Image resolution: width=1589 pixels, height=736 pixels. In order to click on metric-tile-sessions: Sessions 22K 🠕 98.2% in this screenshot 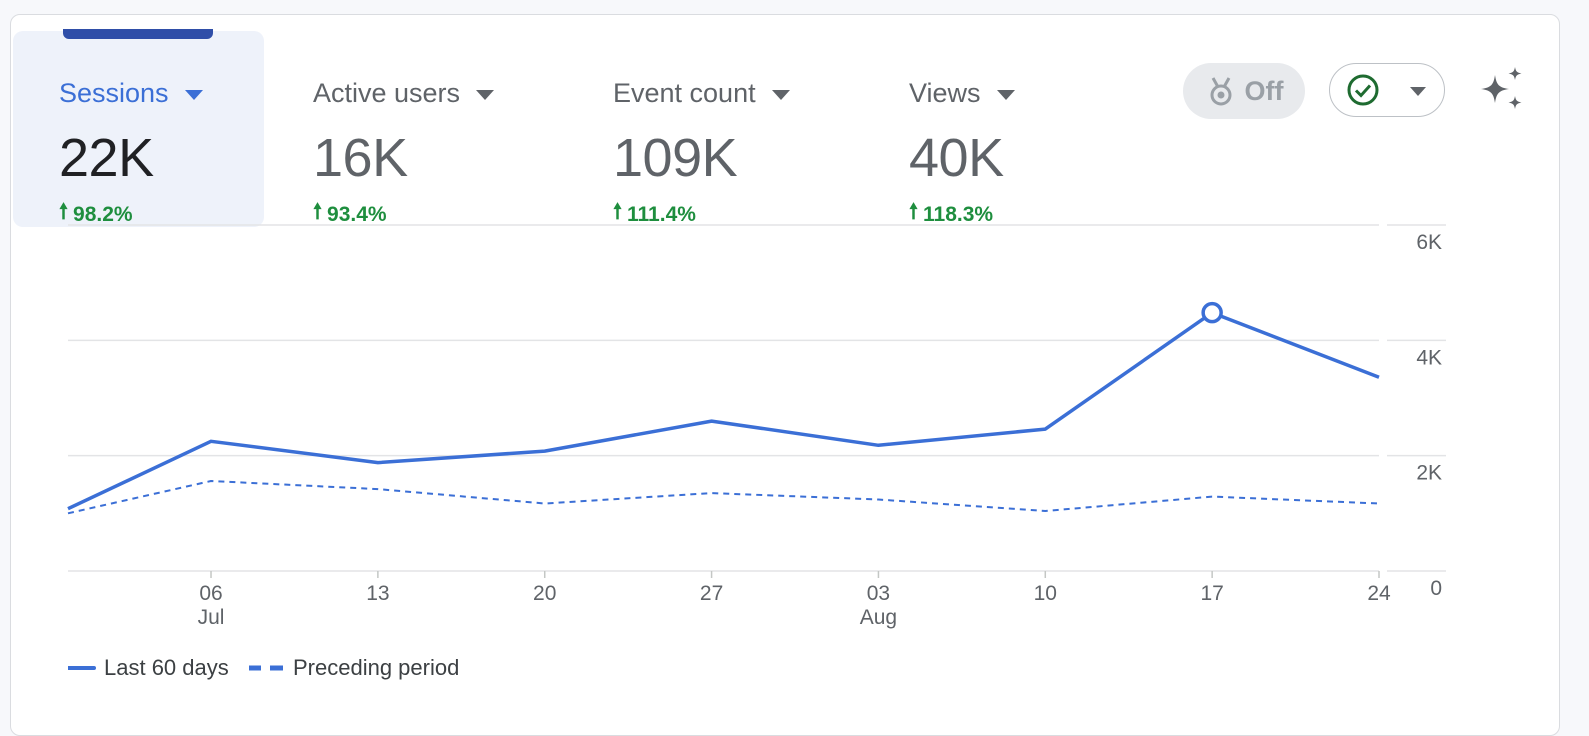, I will do `click(138, 128)`.